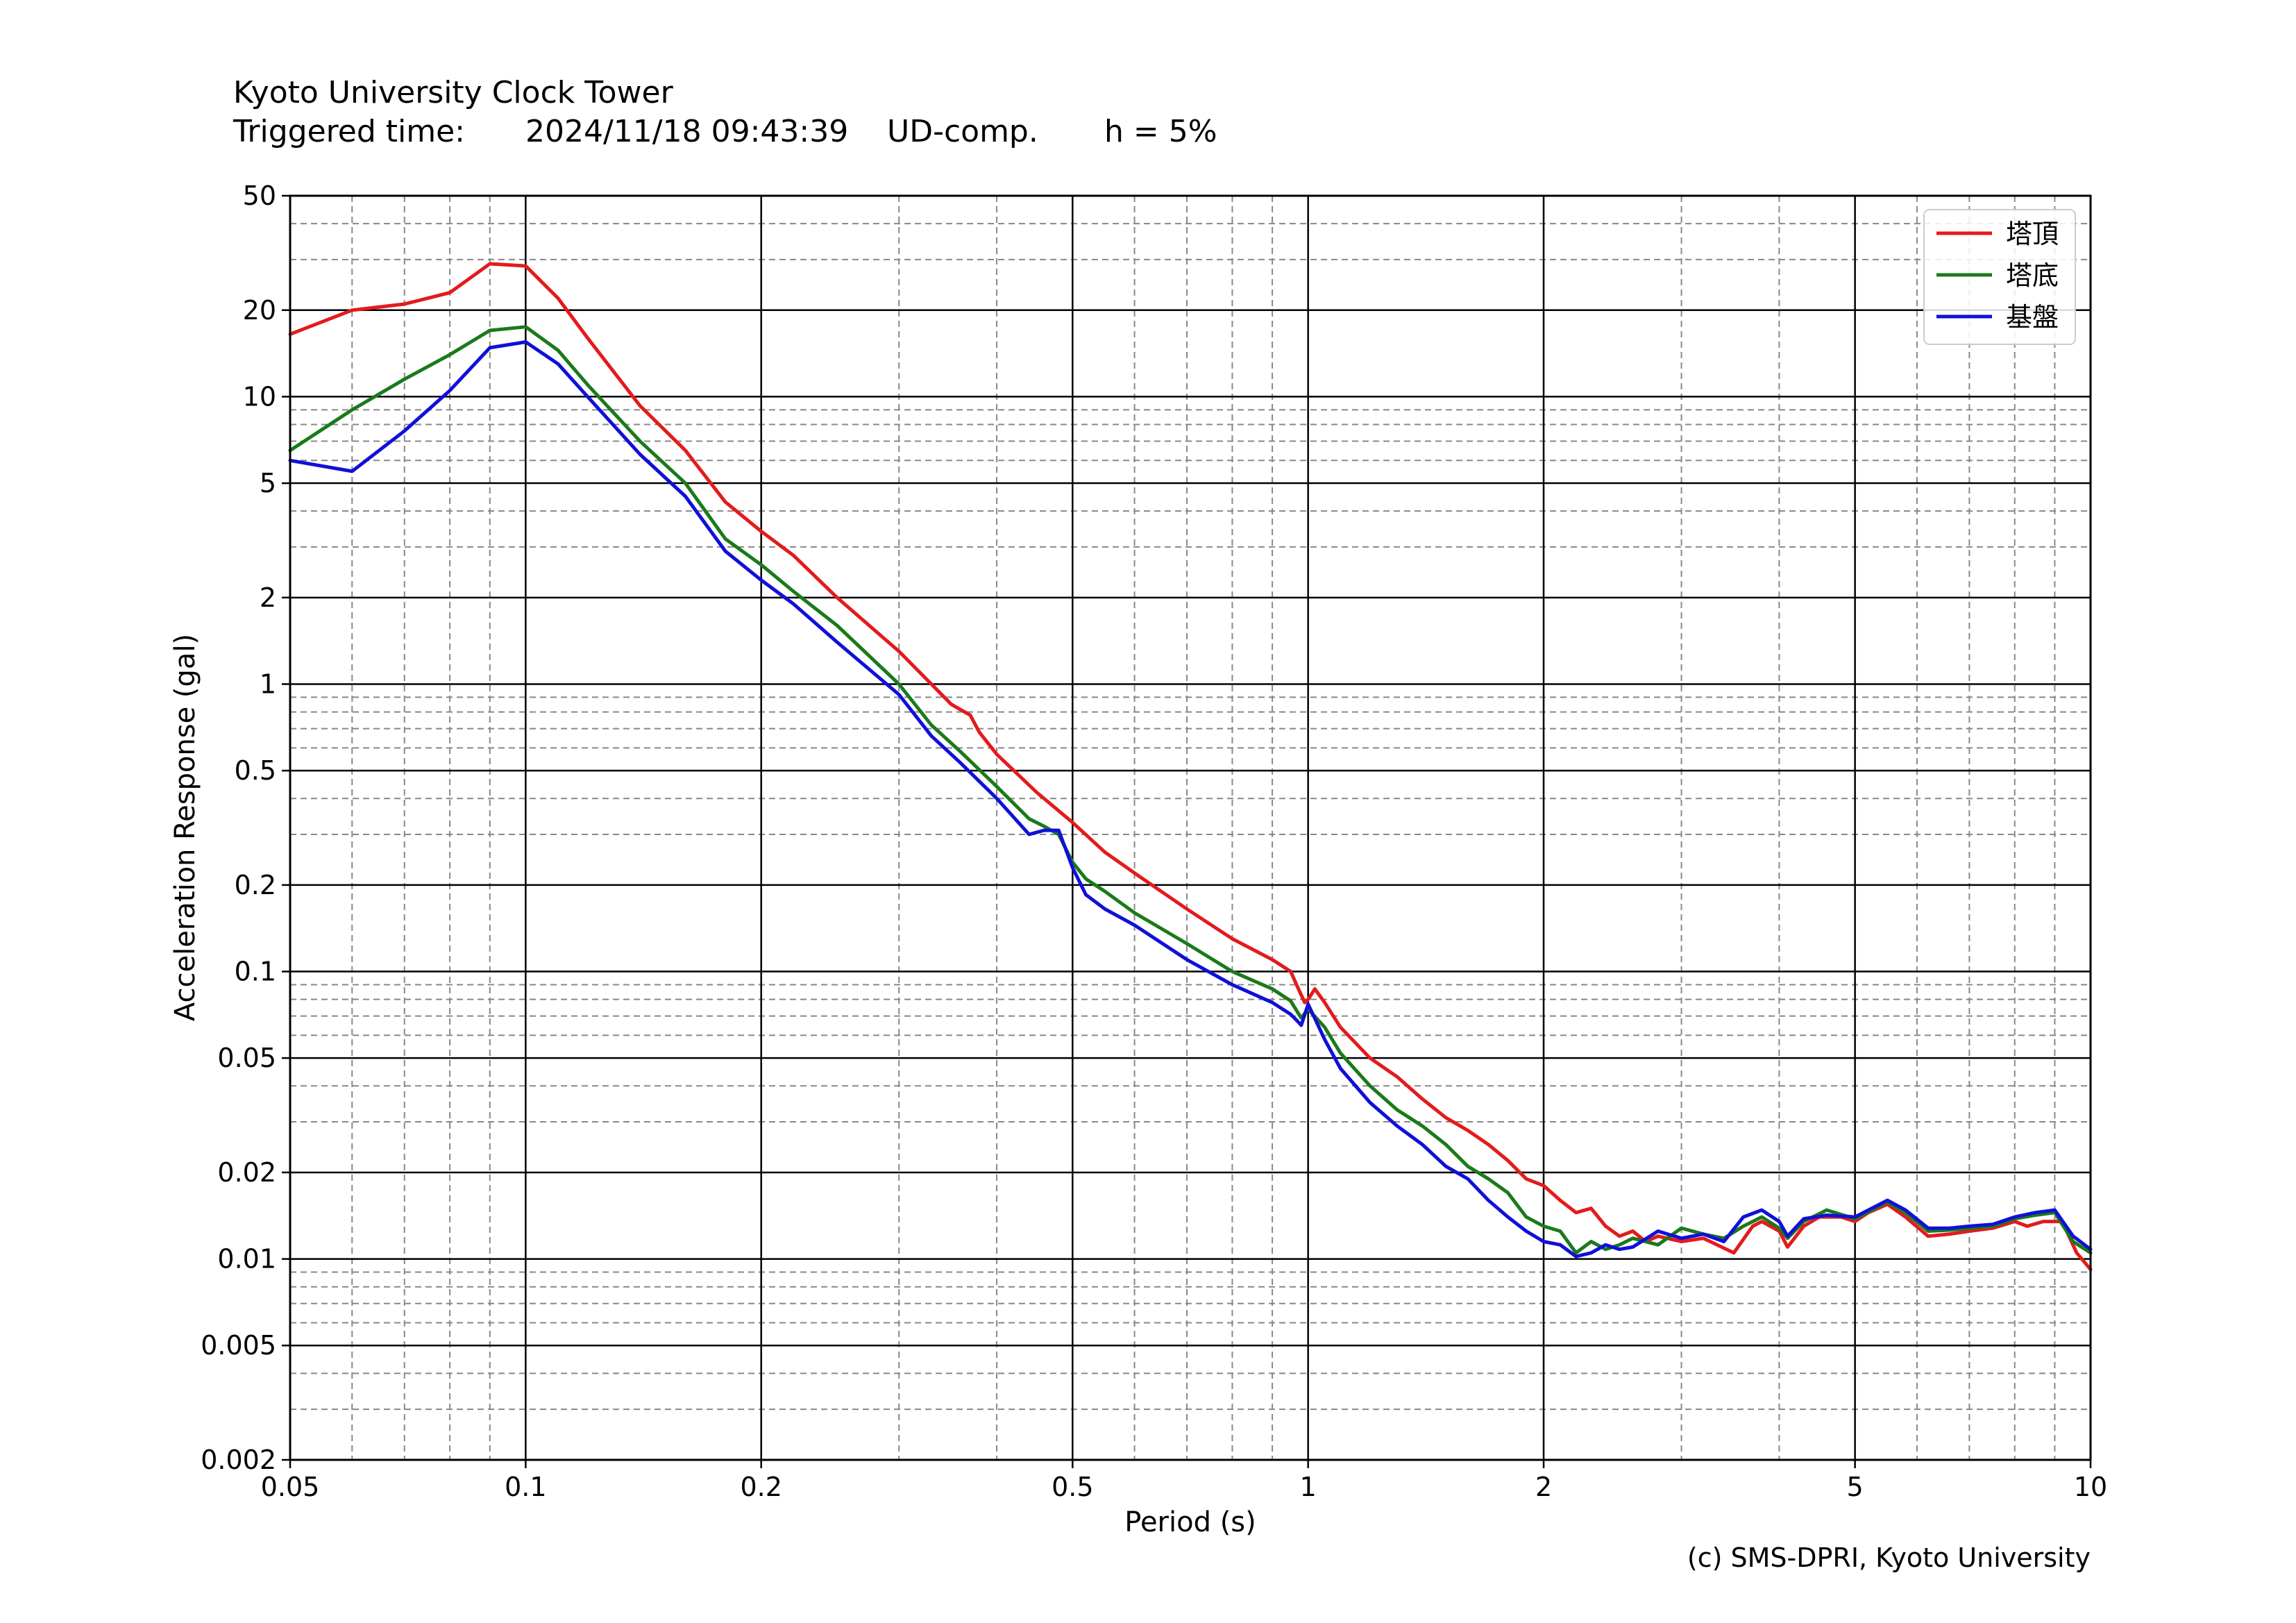  Describe the element at coordinates (2033, 275) in the screenshot. I see `legend-label: 塔底` at that location.